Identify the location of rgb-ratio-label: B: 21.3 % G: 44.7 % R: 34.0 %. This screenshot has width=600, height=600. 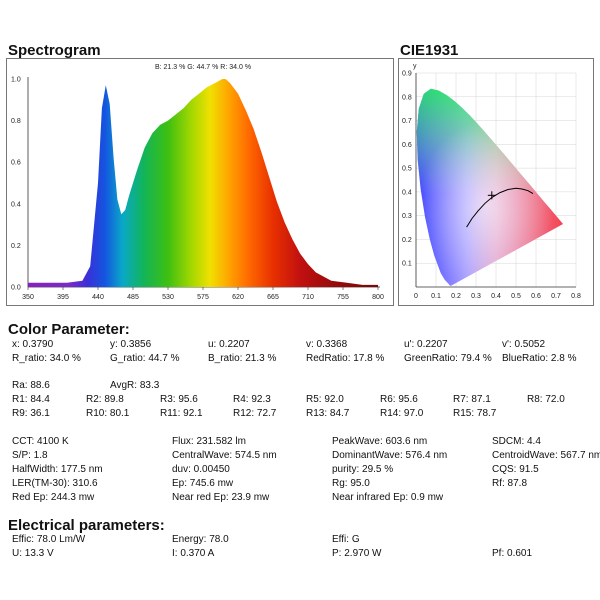
(203, 67).